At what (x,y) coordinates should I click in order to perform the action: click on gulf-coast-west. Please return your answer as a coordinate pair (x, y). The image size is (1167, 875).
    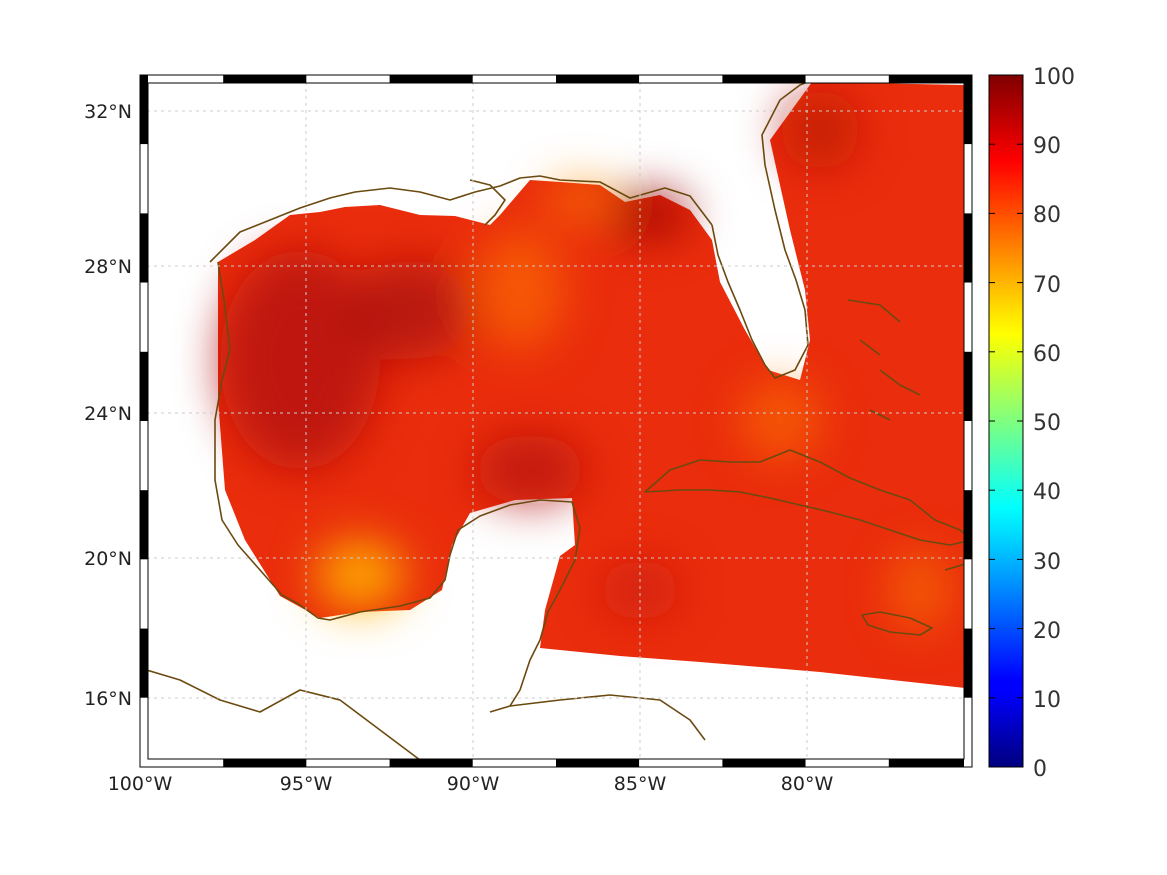
    Looking at the image, I should click on (461, 219).